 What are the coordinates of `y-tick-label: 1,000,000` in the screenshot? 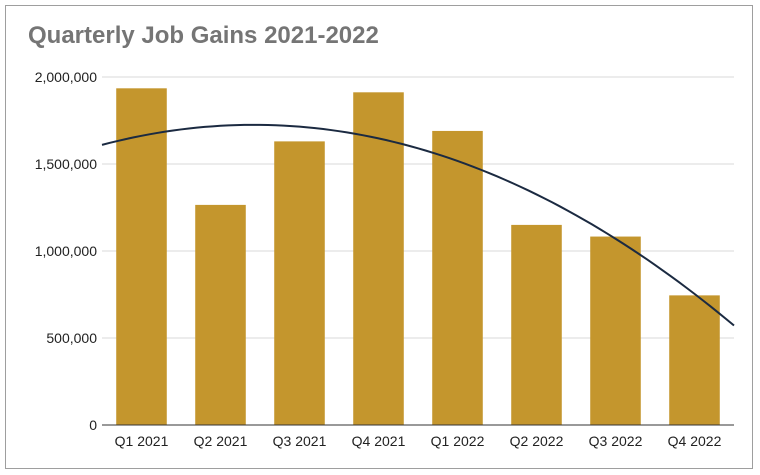 It's located at (66, 251).